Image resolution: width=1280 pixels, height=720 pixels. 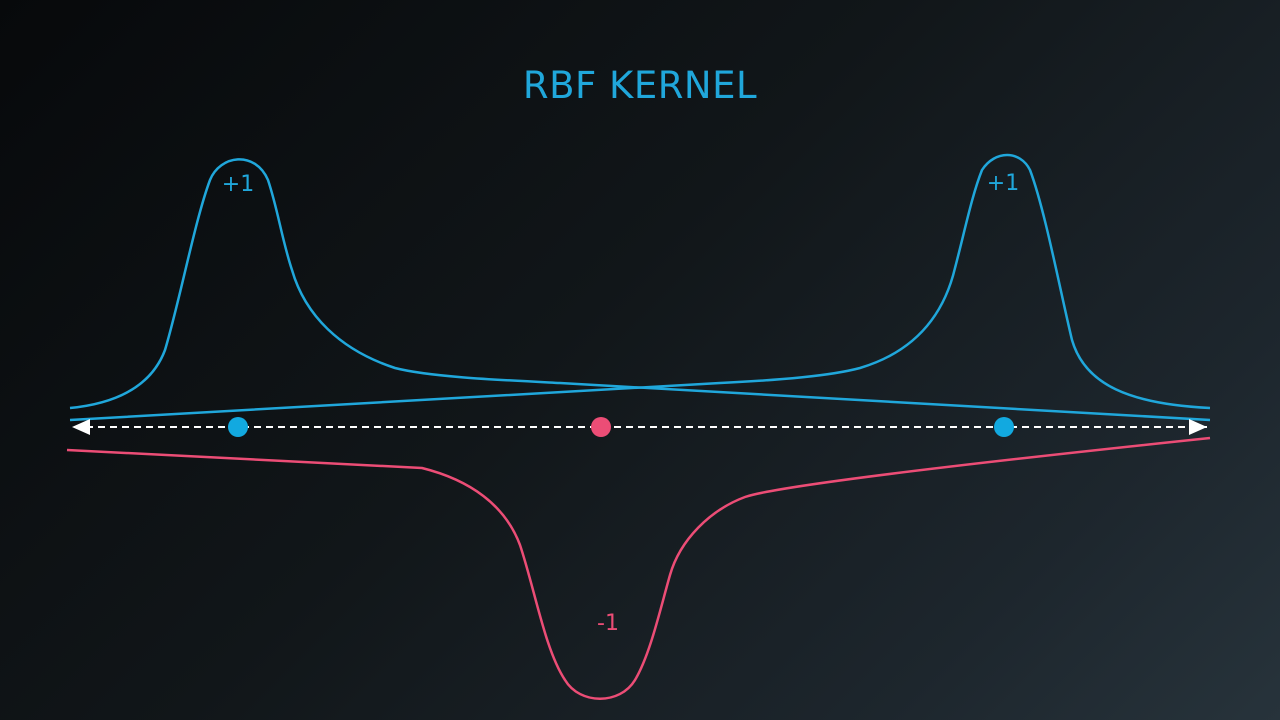 What do you see at coordinates (608, 623) in the screenshot?
I see `trough-label: -1` at bounding box center [608, 623].